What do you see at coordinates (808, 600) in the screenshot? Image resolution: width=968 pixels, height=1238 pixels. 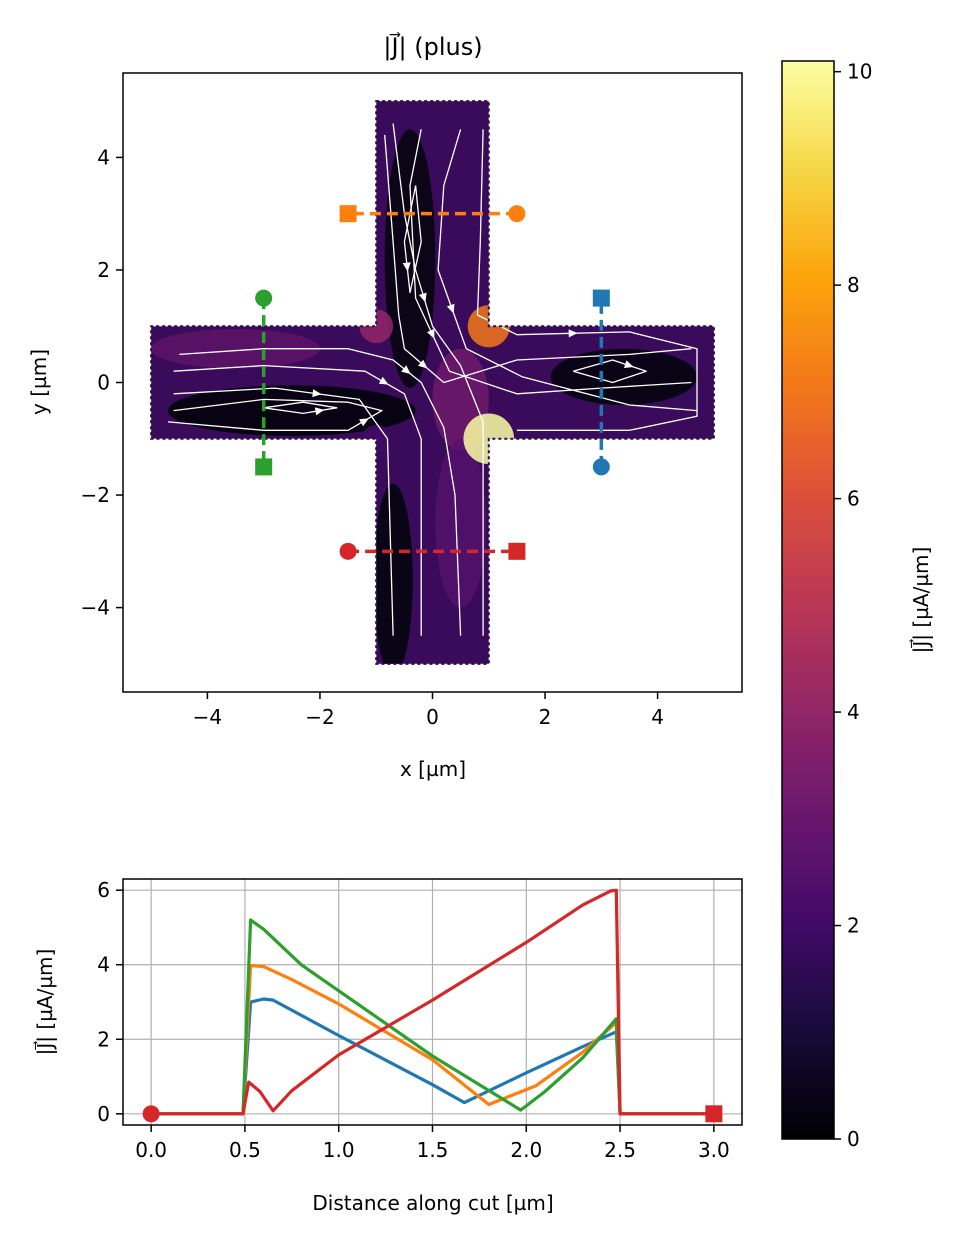 I see `colorbar-gradient` at bounding box center [808, 600].